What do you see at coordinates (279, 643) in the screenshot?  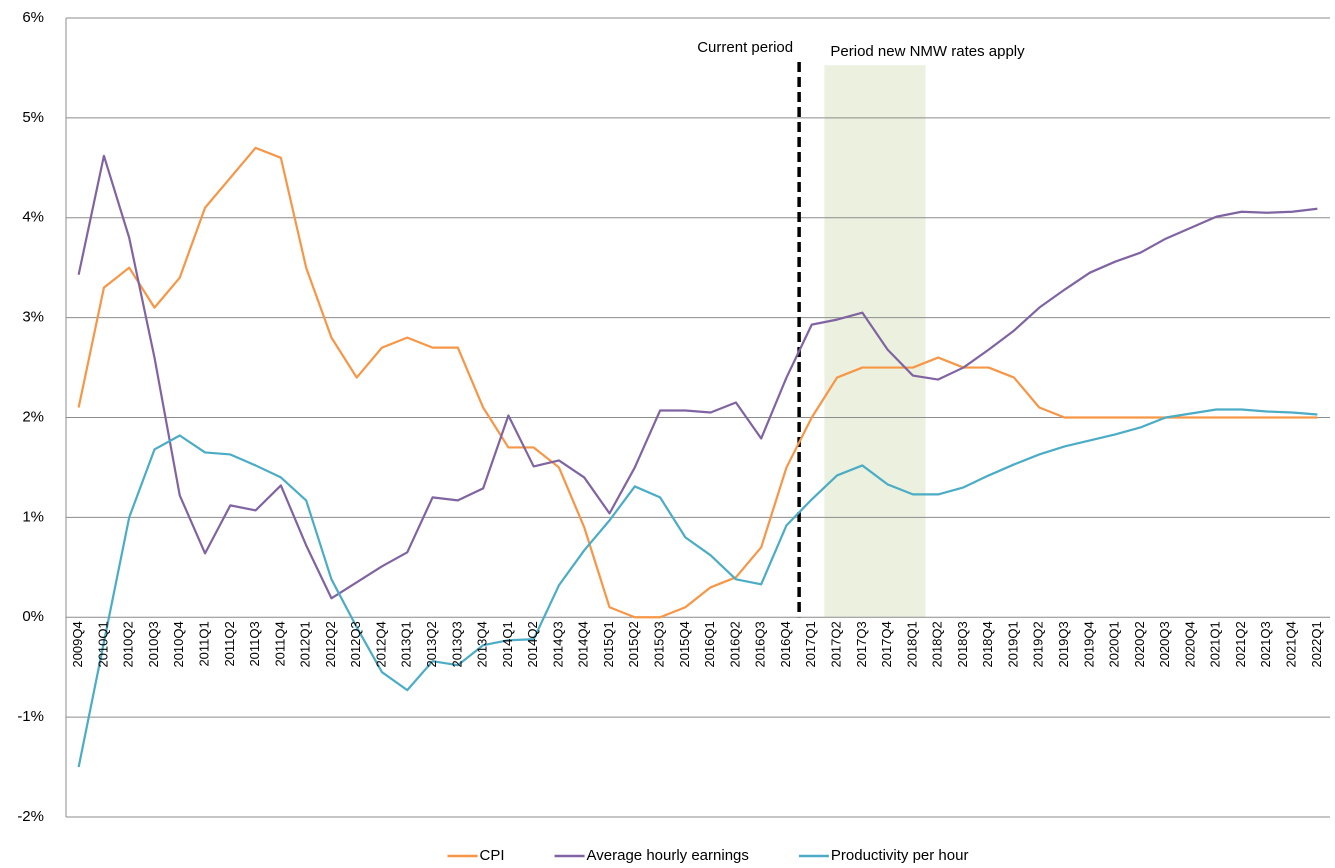 I see `x-tick-label: 2011Q4` at bounding box center [279, 643].